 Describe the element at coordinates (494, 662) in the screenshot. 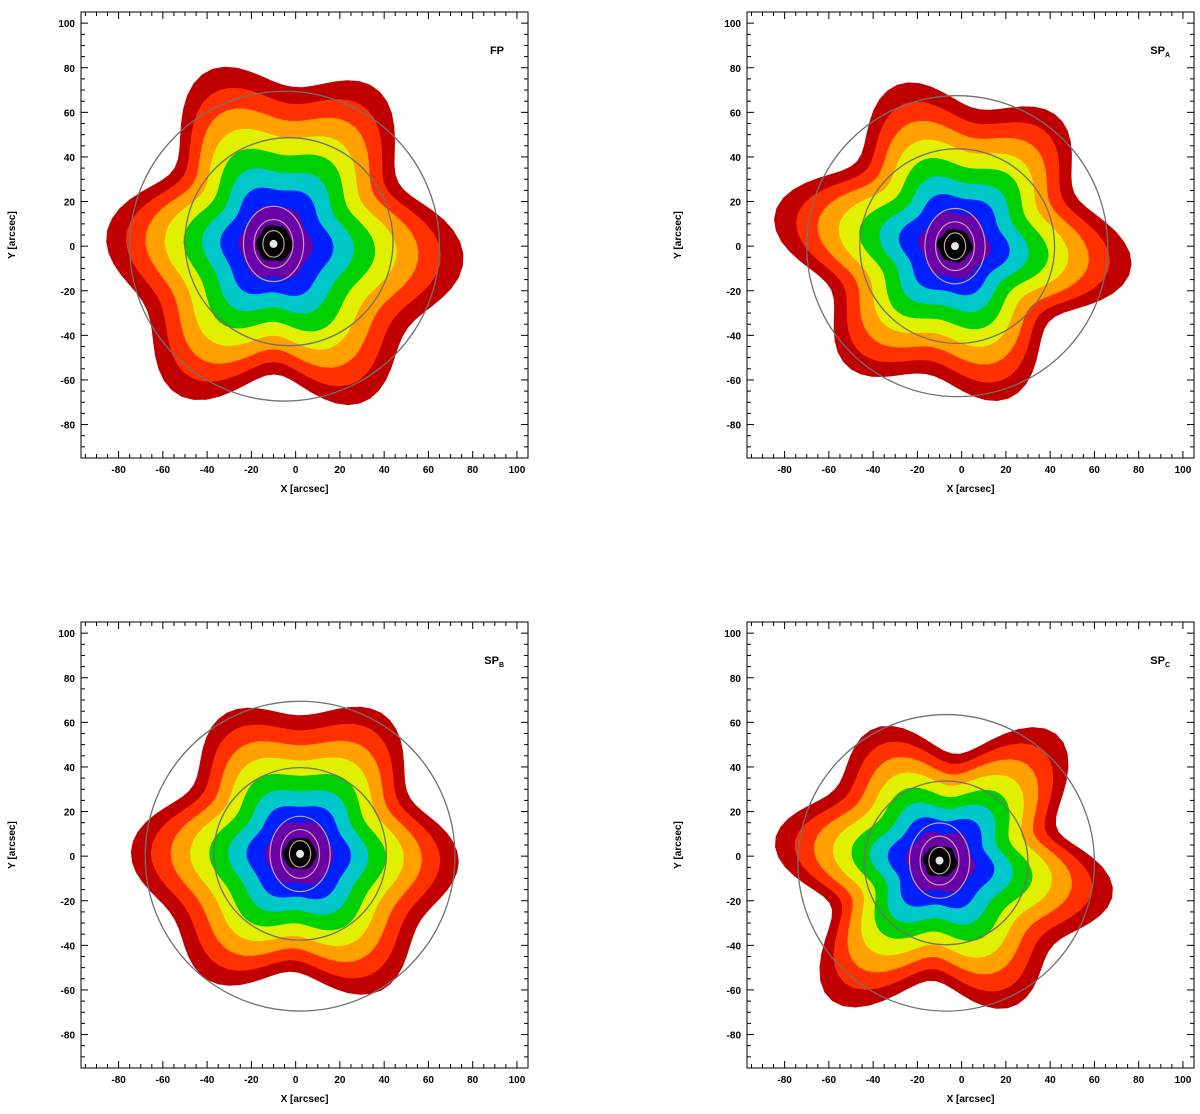

I see `panel-label: SPB` at that location.